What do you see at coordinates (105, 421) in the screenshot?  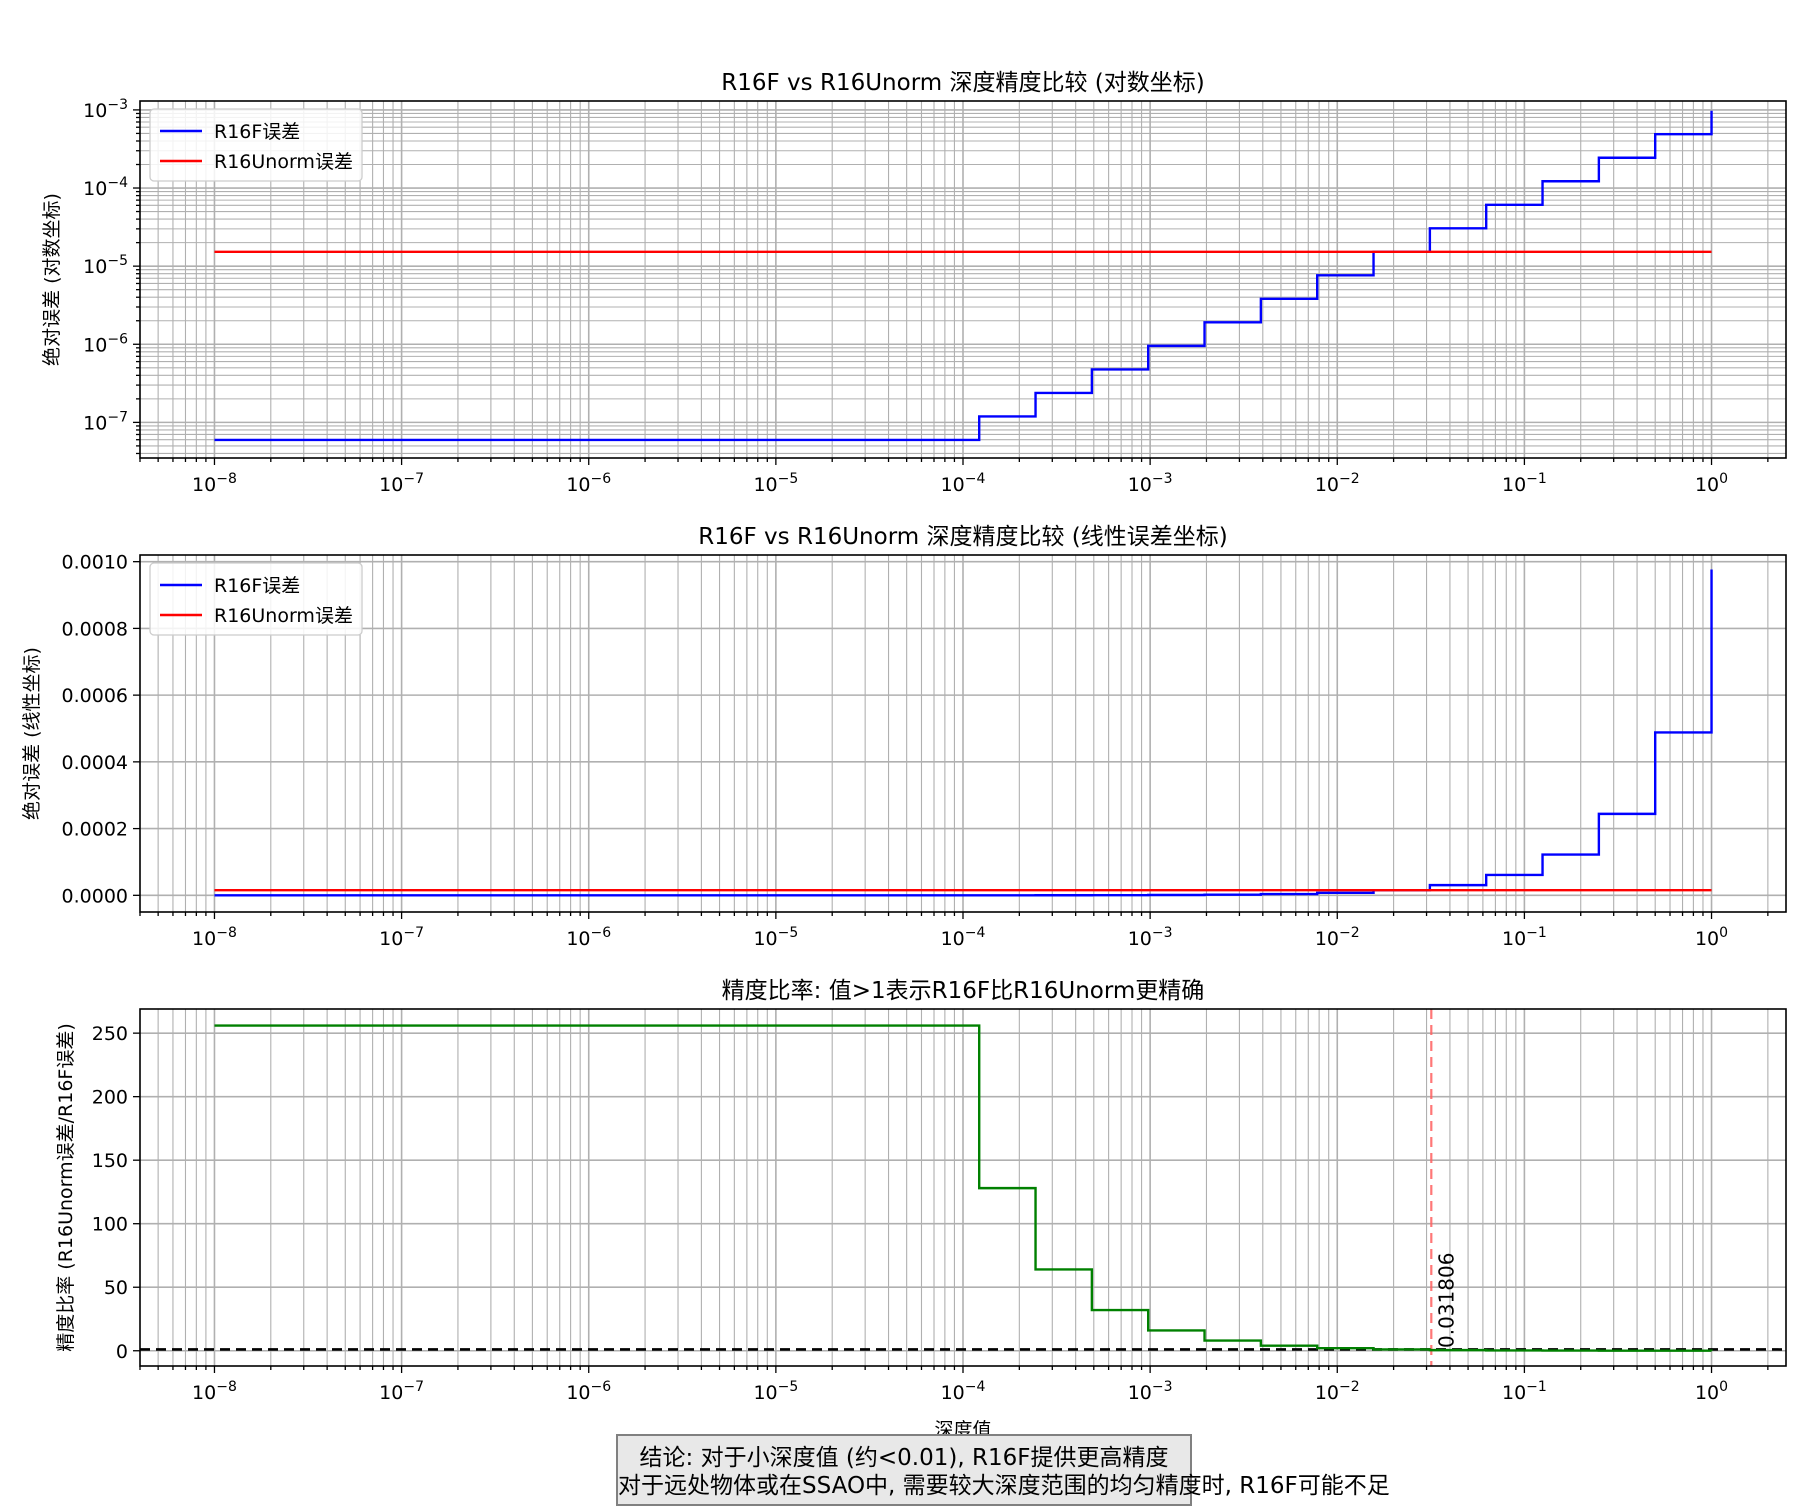 I see `y-tick-label: 10−7` at bounding box center [105, 421].